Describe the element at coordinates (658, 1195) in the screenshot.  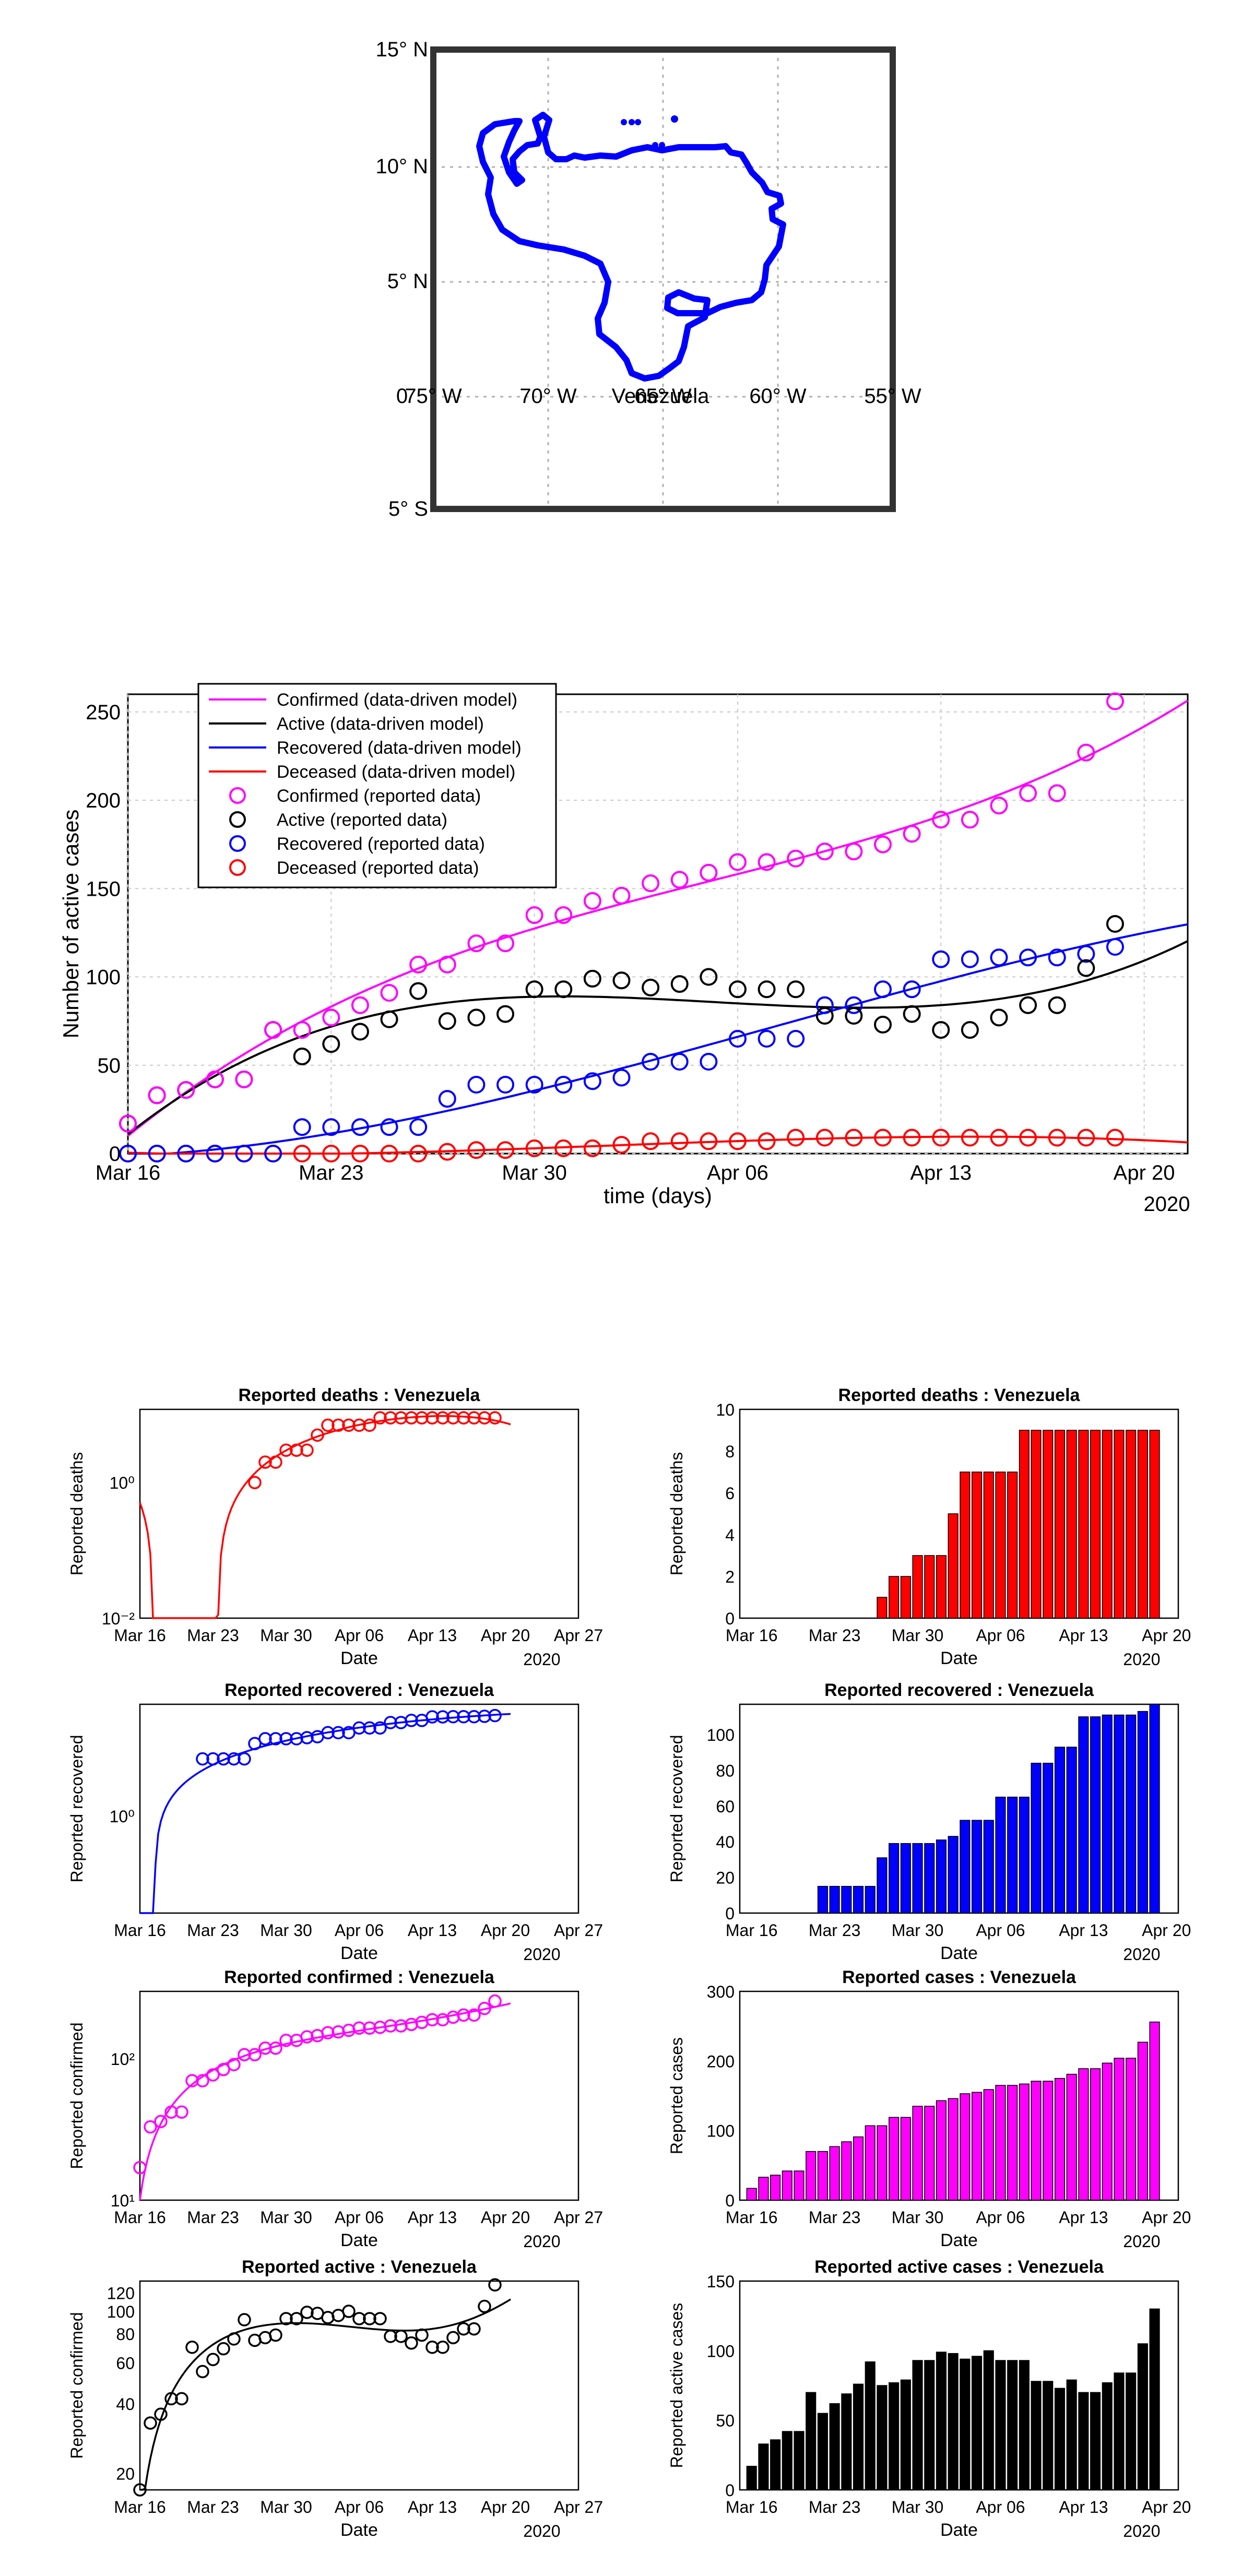
I see `main-xlabel: time (days)` at that location.